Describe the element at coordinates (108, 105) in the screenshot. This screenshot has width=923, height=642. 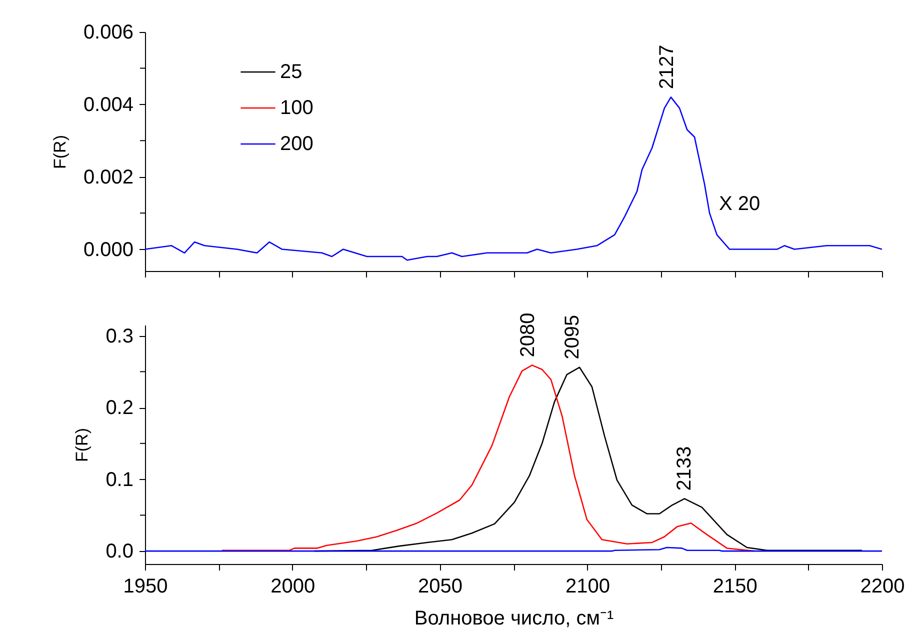
I see `y-tick-label: 0.004` at that location.